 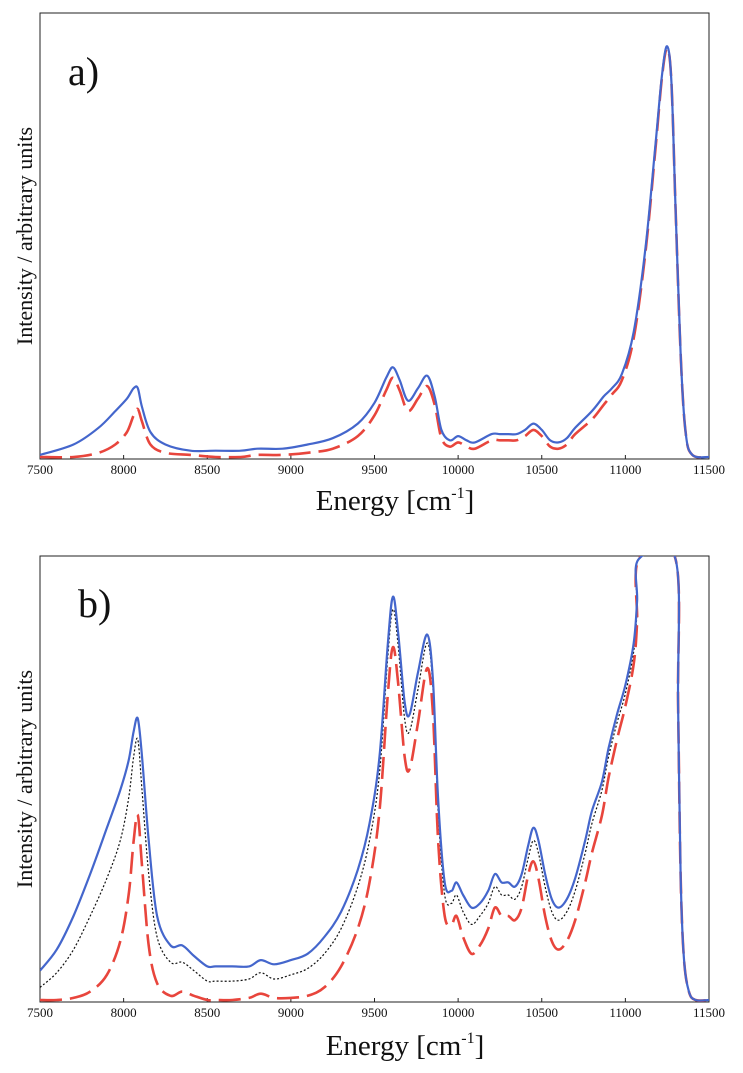 I want to click on panel-b-xlabel: Energy [cm-1], so click(x=405, y=1046).